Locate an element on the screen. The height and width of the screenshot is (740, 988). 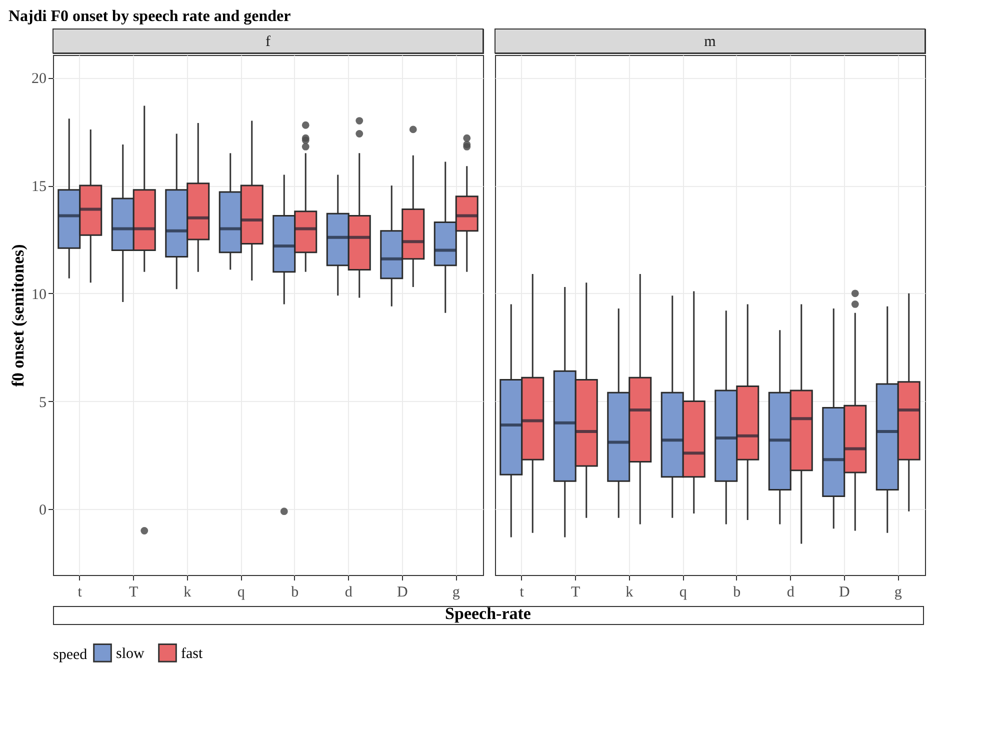
x-axis-title: Speech-rate is located at coordinates (488, 613).